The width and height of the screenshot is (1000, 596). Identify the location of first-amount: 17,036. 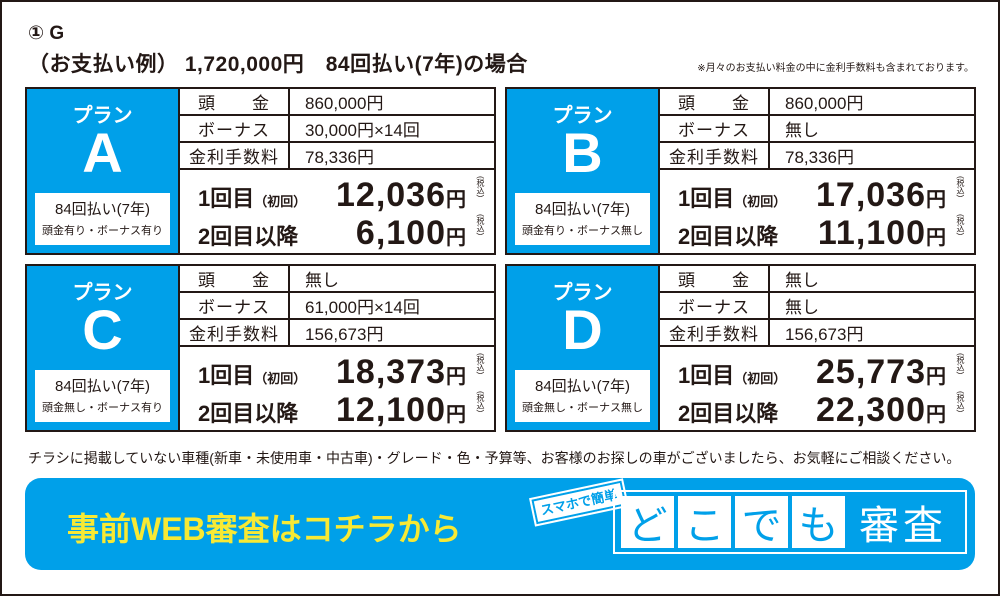
(871, 195).